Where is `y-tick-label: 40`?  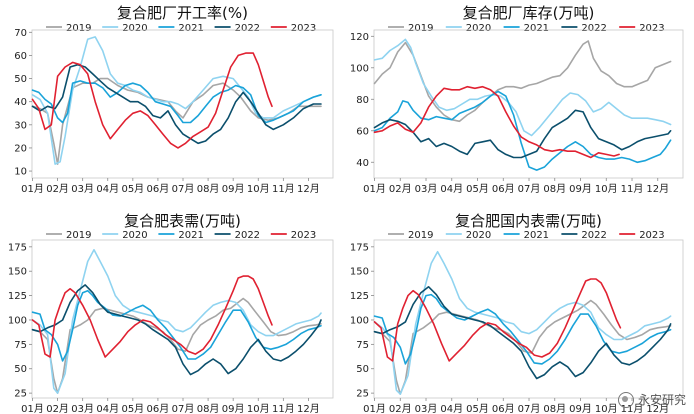
y-tick-label: 40 is located at coordinates (362, 163).